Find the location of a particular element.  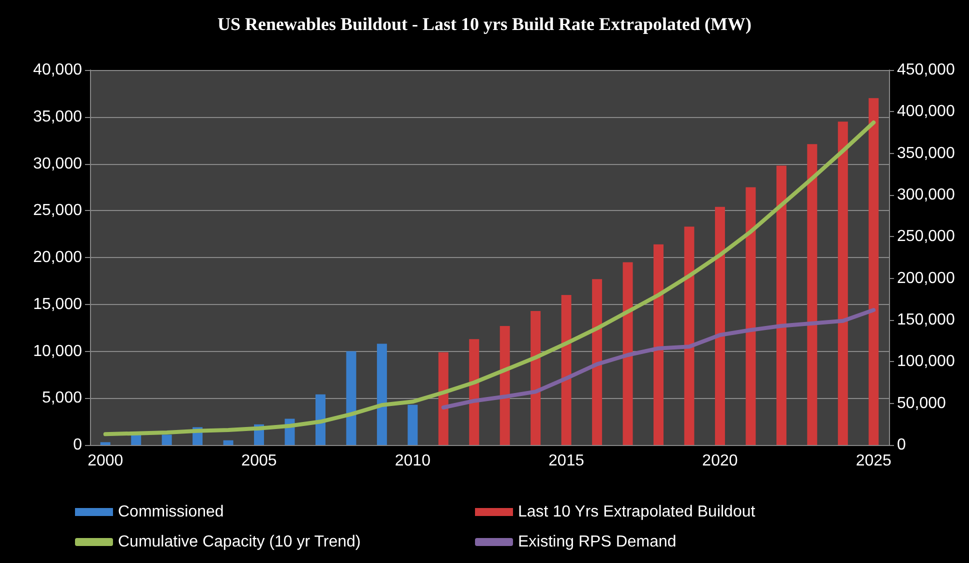

y2-tick-label: 450,000 is located at coordinates (926, 70).